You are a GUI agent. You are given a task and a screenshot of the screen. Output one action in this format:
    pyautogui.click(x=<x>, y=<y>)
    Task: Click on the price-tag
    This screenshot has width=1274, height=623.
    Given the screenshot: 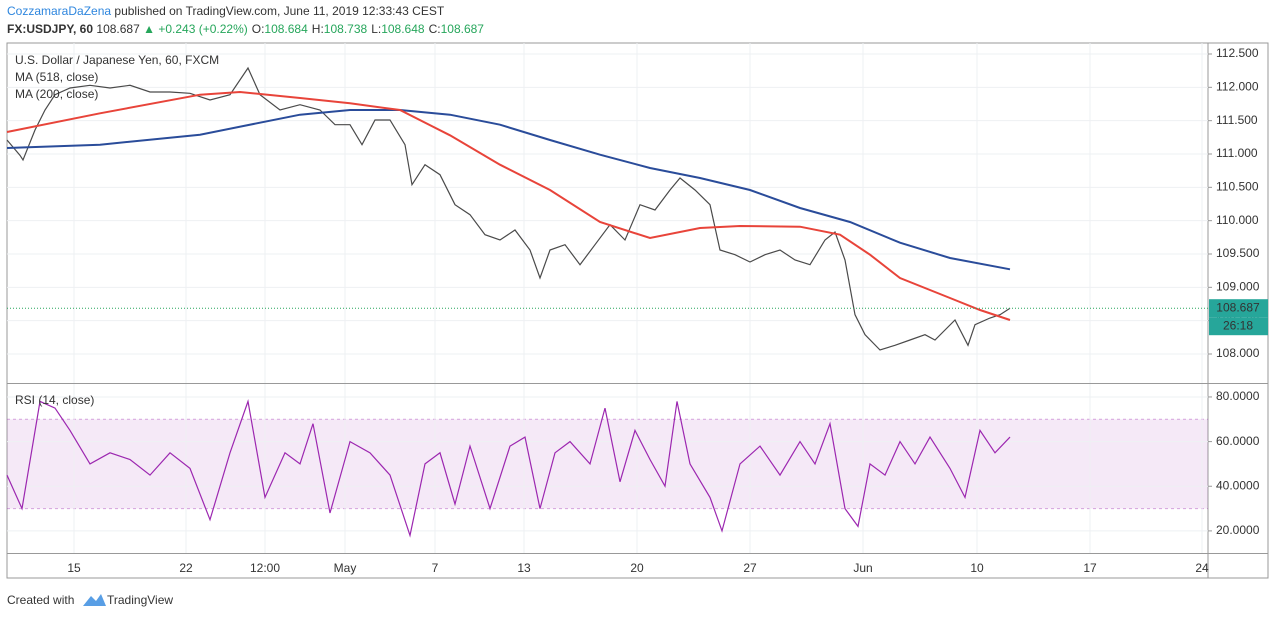 What is the action you would take?
    pyautogui.click(x=1238, y=308)
    